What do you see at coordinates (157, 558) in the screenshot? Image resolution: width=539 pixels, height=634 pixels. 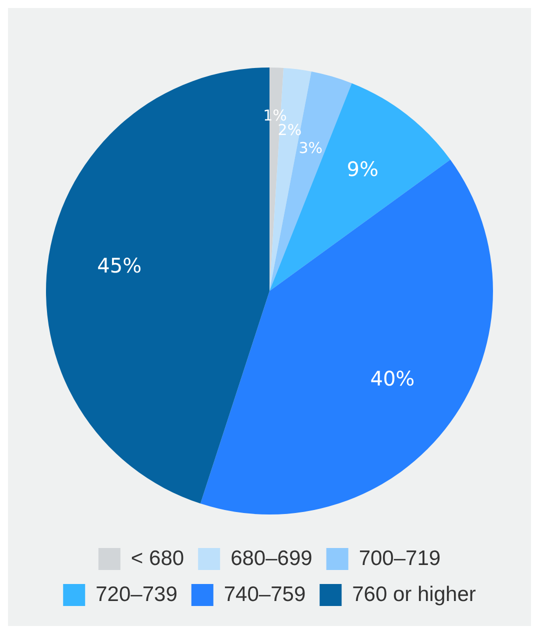 I see `legend-label: < 680` at bounding box center [157, 558].